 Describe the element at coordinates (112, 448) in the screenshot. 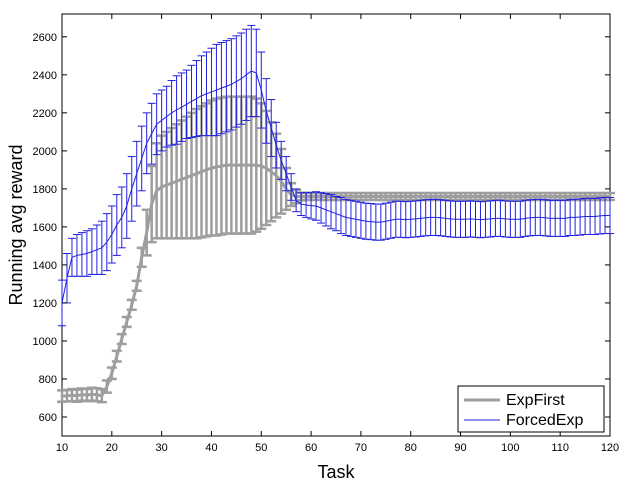

I see `x-tick-label: 20` at that location.